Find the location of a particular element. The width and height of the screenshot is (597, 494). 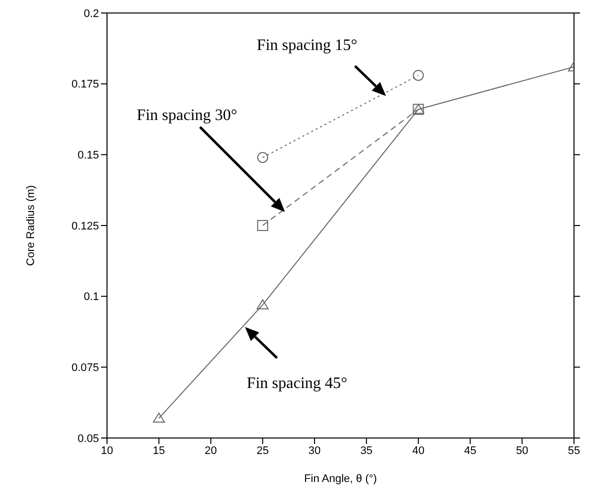

x-tick-label: 20 is located at coordinates (210, 450).